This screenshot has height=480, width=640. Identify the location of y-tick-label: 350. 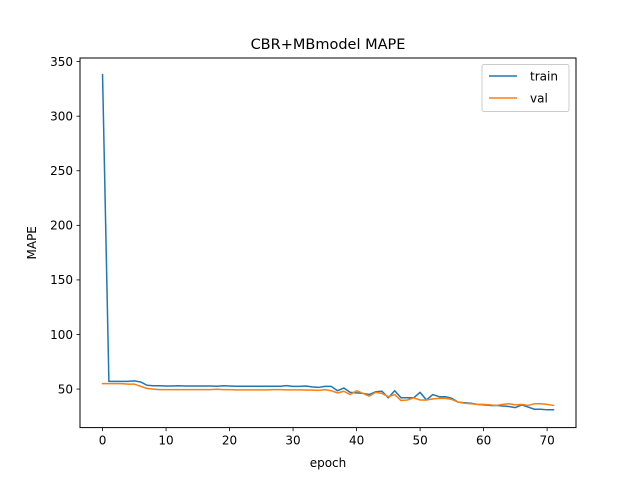
(61, 62).